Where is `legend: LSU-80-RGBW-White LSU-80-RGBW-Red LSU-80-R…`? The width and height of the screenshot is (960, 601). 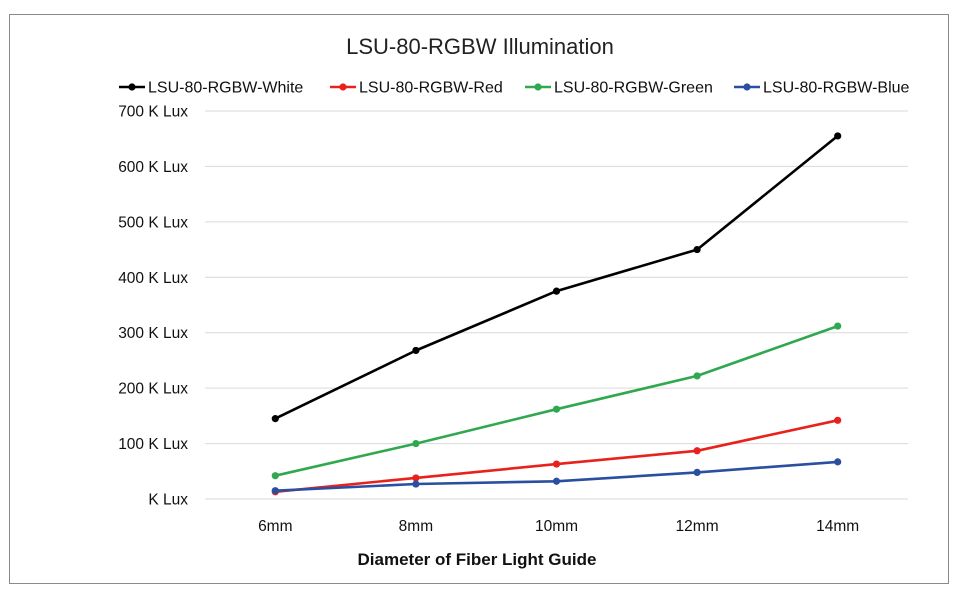 legend: LSU-80-RGBW-White LSU-80-RGBW-Red LSU-80-R… is located at coordinates (514, 88).